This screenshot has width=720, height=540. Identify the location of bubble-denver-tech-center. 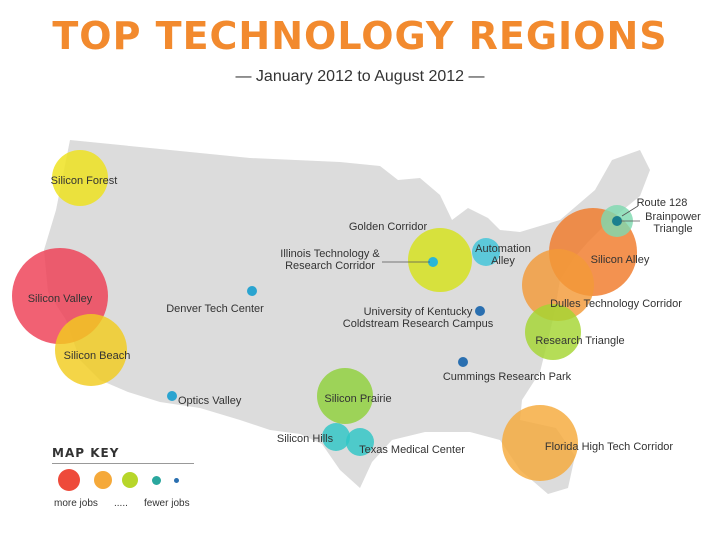
(252, 291).